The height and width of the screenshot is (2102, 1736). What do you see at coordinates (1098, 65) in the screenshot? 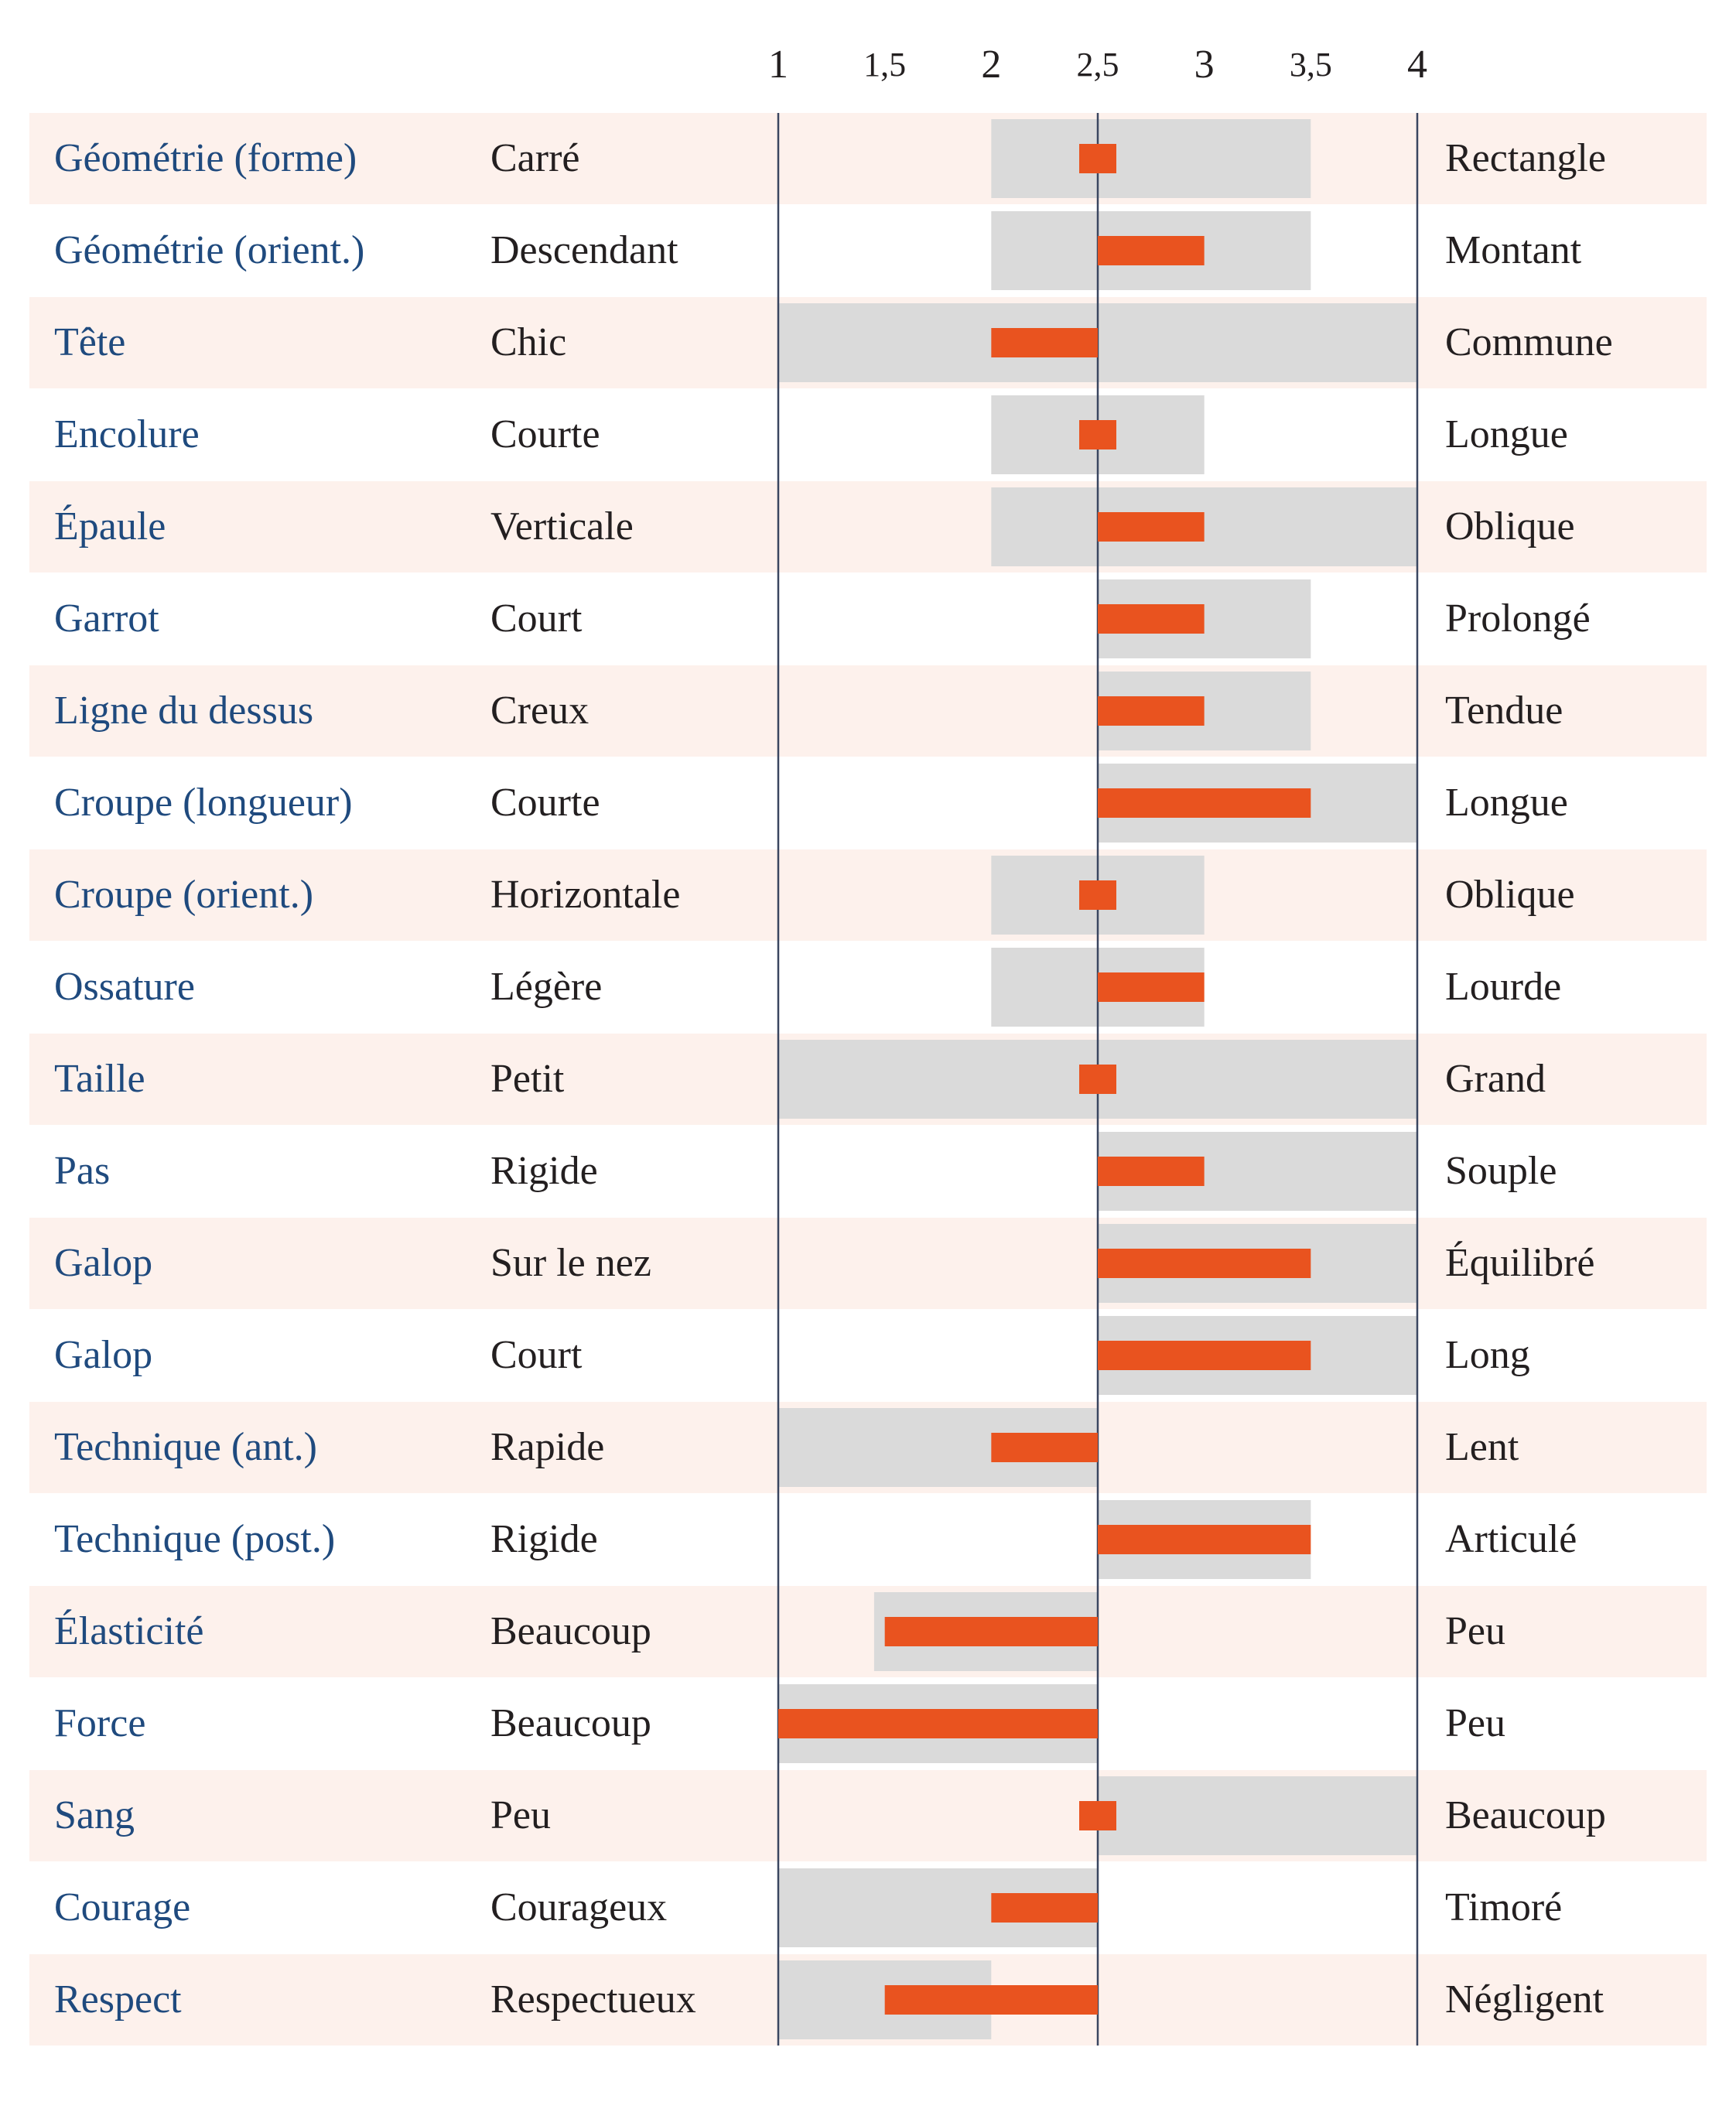
I see `tick-label: 2,5` at bounding box center [1098, 65].